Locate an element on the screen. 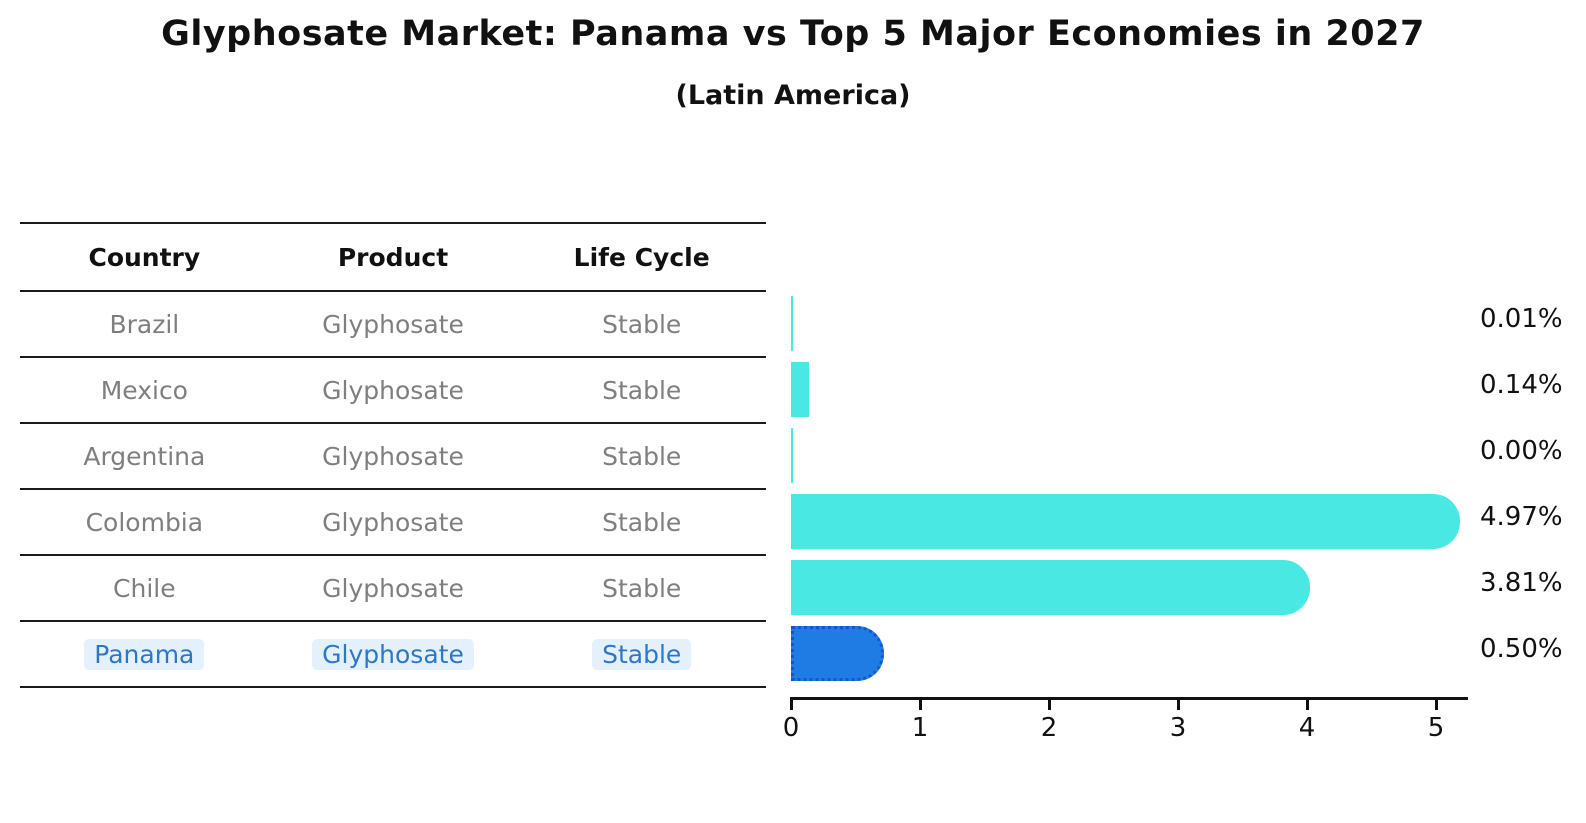 This screenshot has width=1586, height=823. bar-mexico is located at coordinates (800, 389).